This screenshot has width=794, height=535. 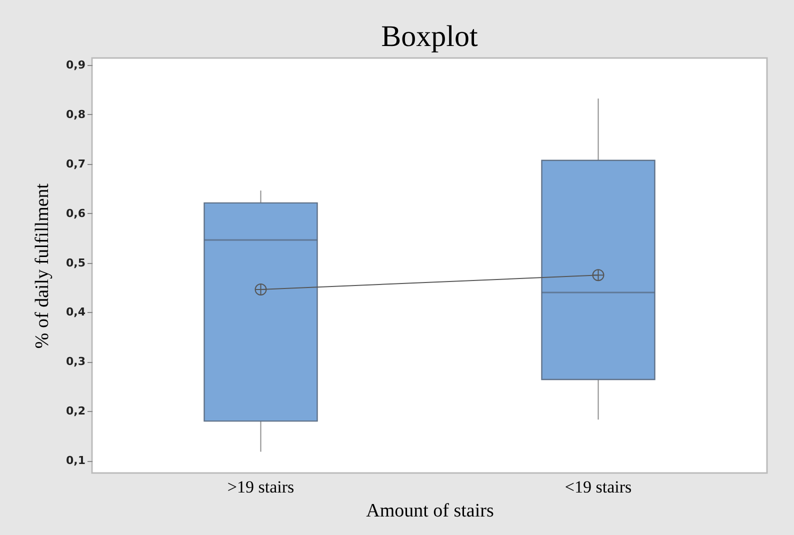 I want to click on y-tick-label: 0,8, so click(x=76, y=114).